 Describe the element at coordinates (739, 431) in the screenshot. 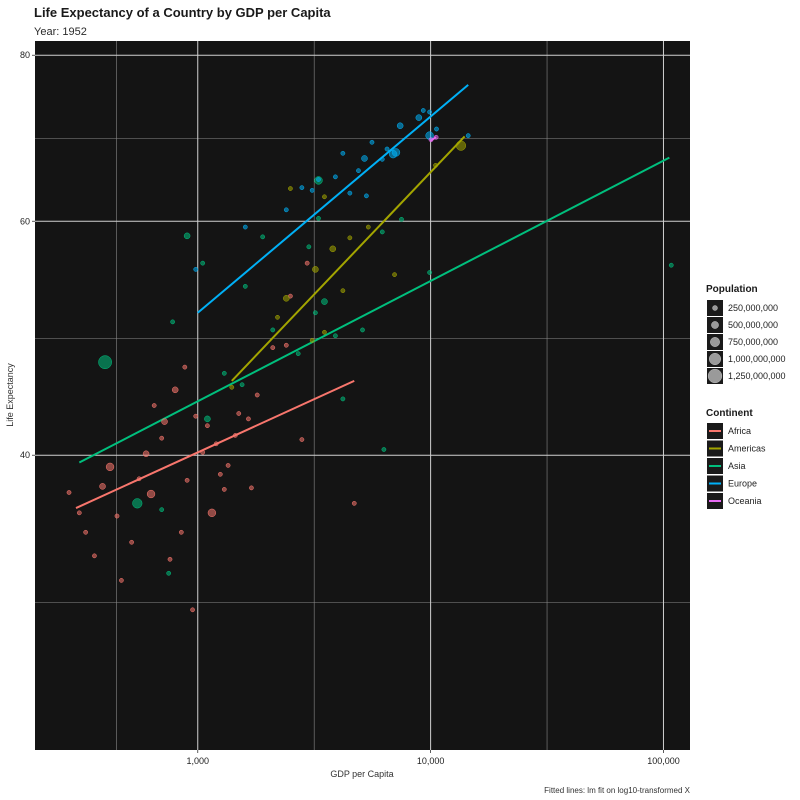

I see `color-legend-label: Africa` at that location.